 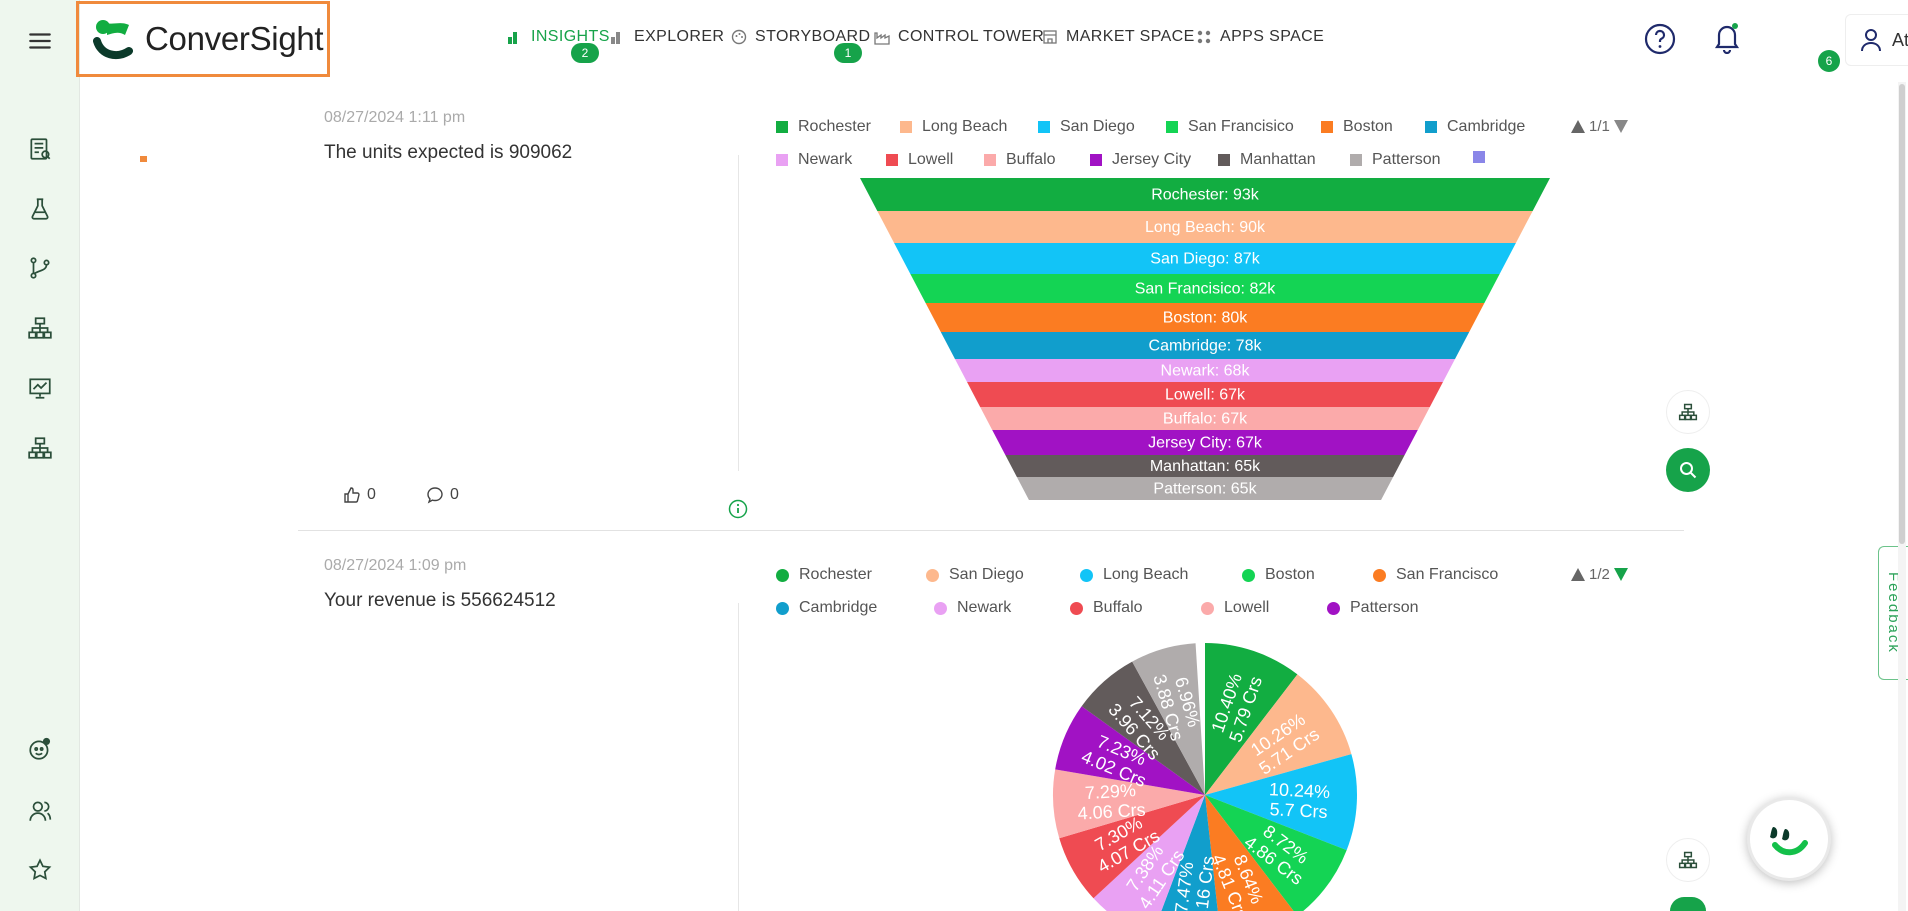 What do you see at coordinates (739, 37) in the screenshot?
I see `palette-icon` at bounding box center [739, 37].